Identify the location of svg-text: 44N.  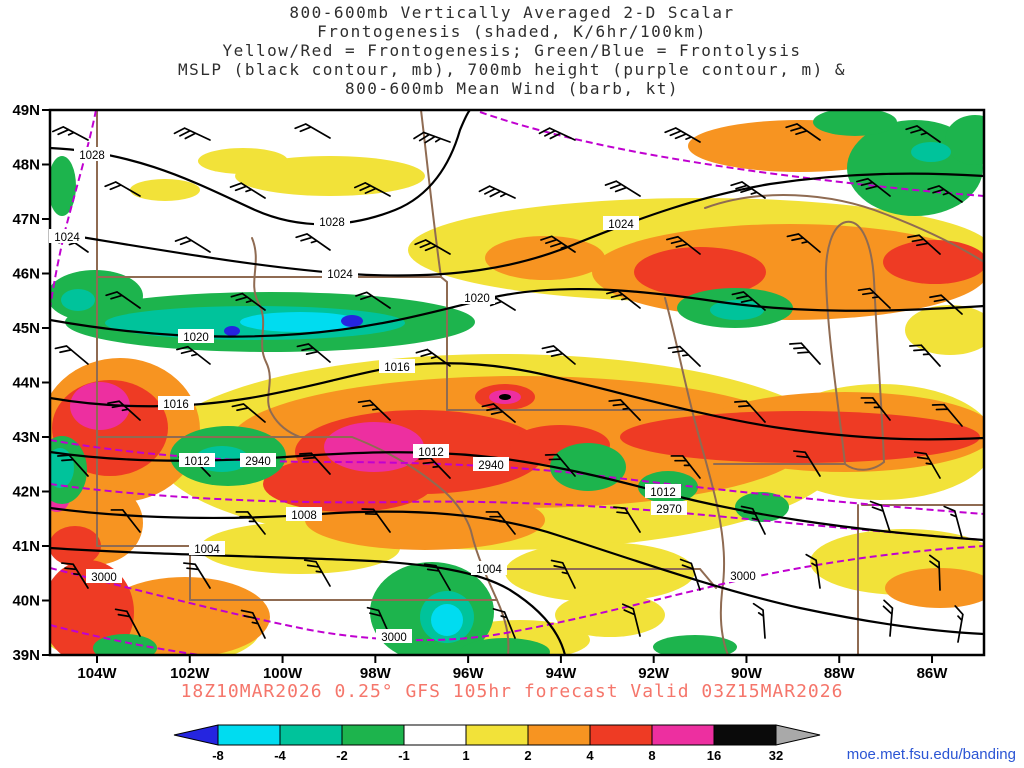
(26, 383).